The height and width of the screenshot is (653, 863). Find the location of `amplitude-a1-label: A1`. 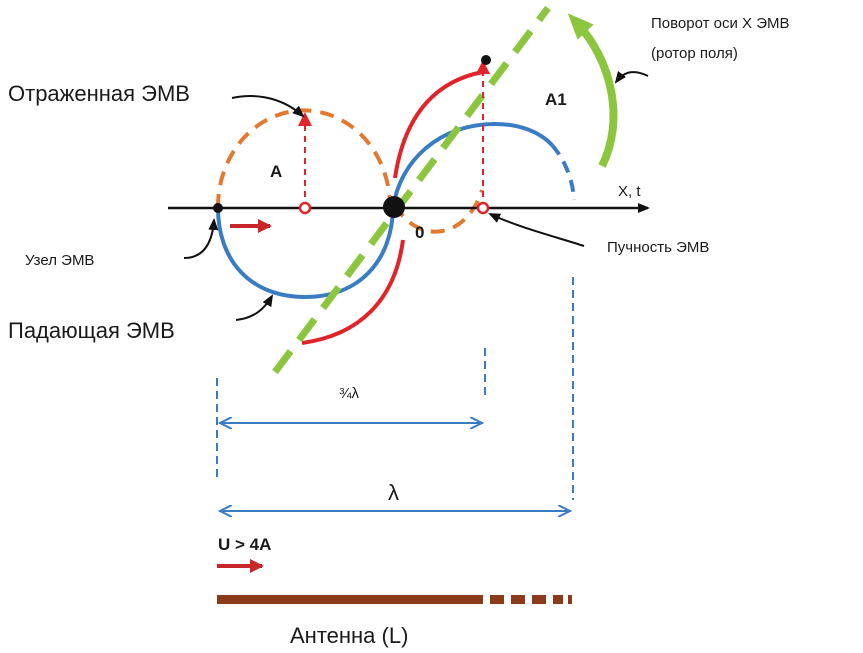

amplitude-a1-label: A1 is located at coordinates (556, 99).